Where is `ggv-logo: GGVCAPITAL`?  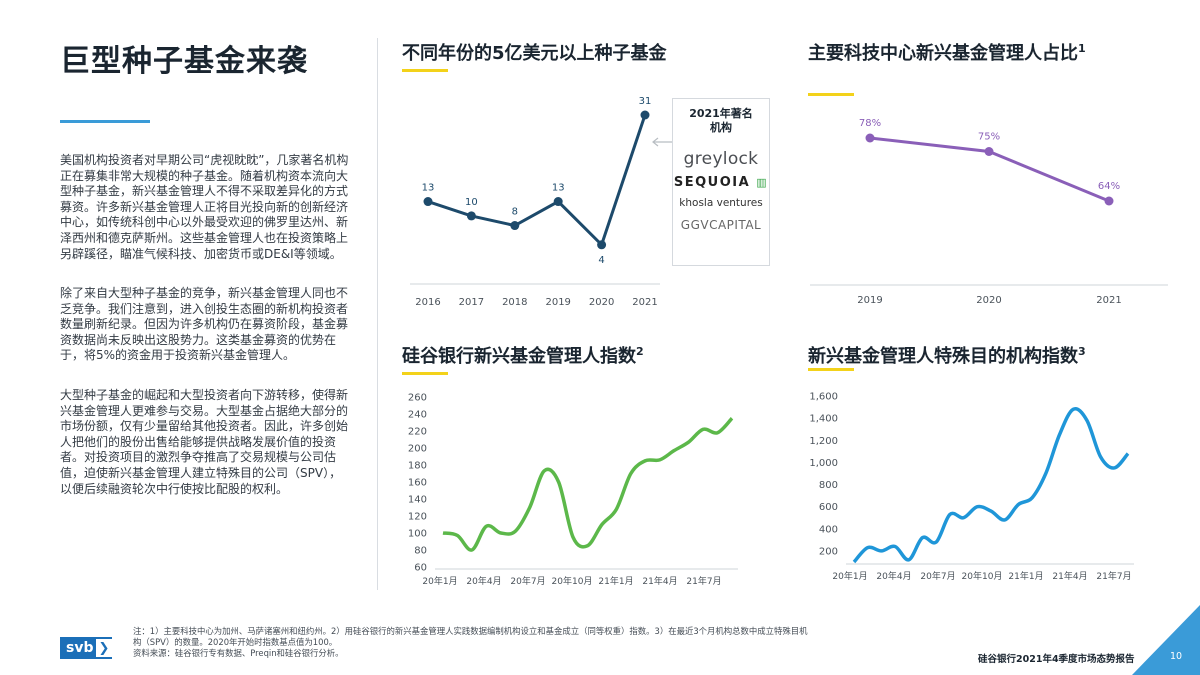
ggv-logo: GGVCAPITAL is located at coordinates (721, 225).